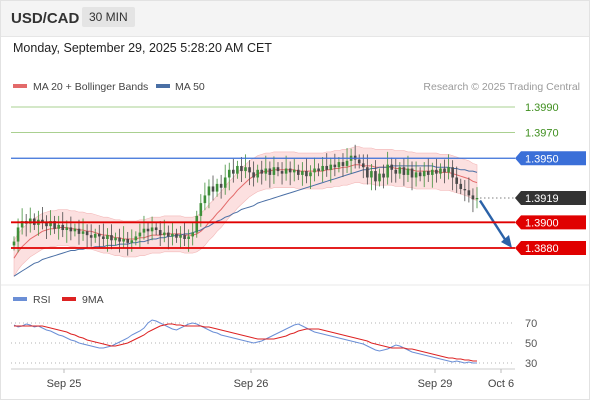  What do you see at coordinates (506, 241) in the screenshot?
I see `projection-arrow-head` at bounding box center [506, 241].